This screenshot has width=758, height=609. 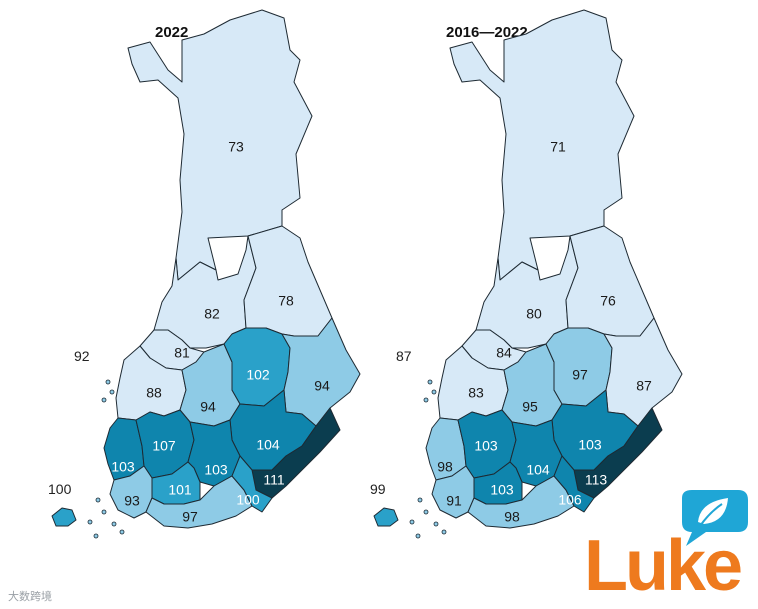 I want to click on value-label-north-savo: 102, so click(x=258, y=375).